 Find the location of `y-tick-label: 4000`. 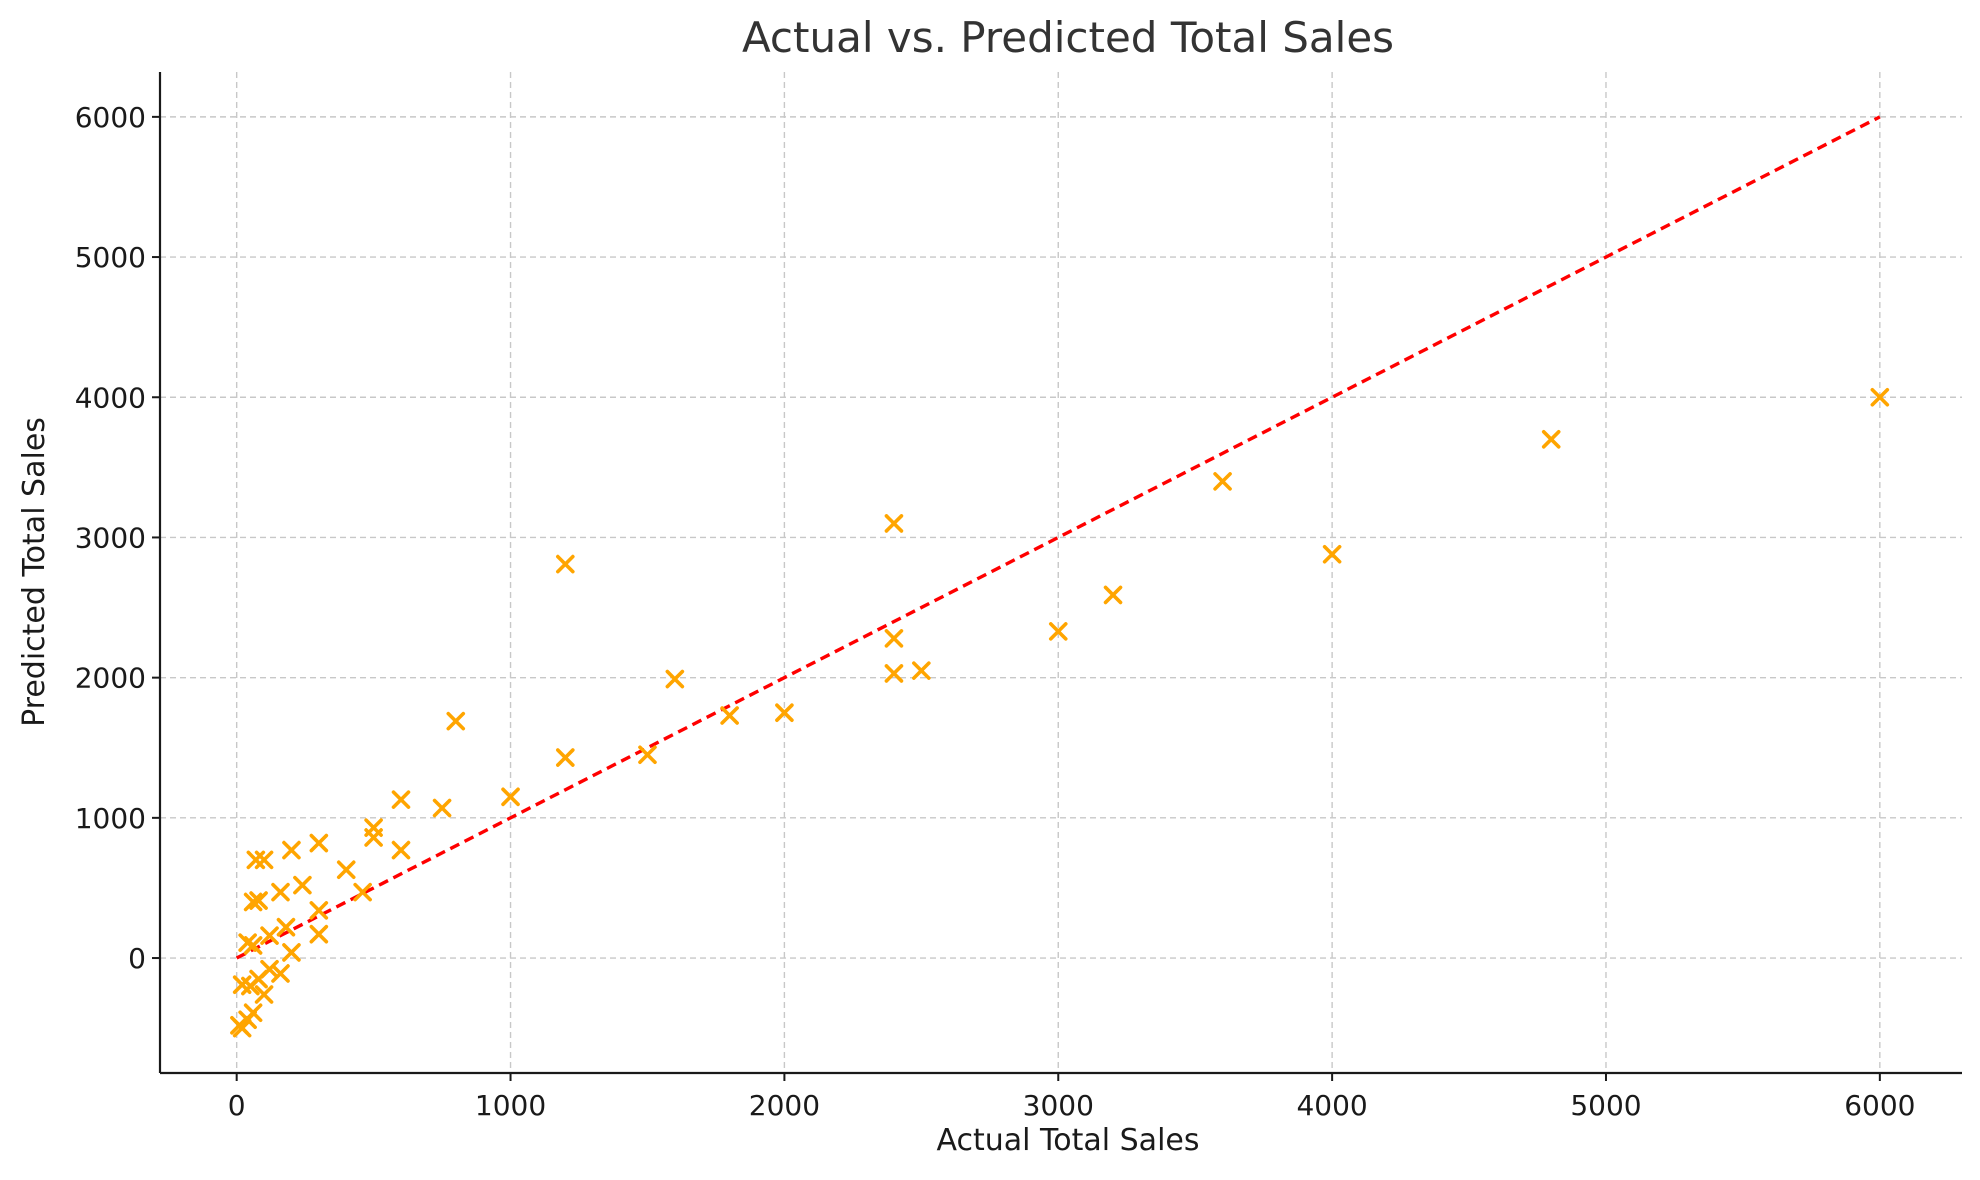

y-tick-label: 4000 is located at coordinates (110, 397).